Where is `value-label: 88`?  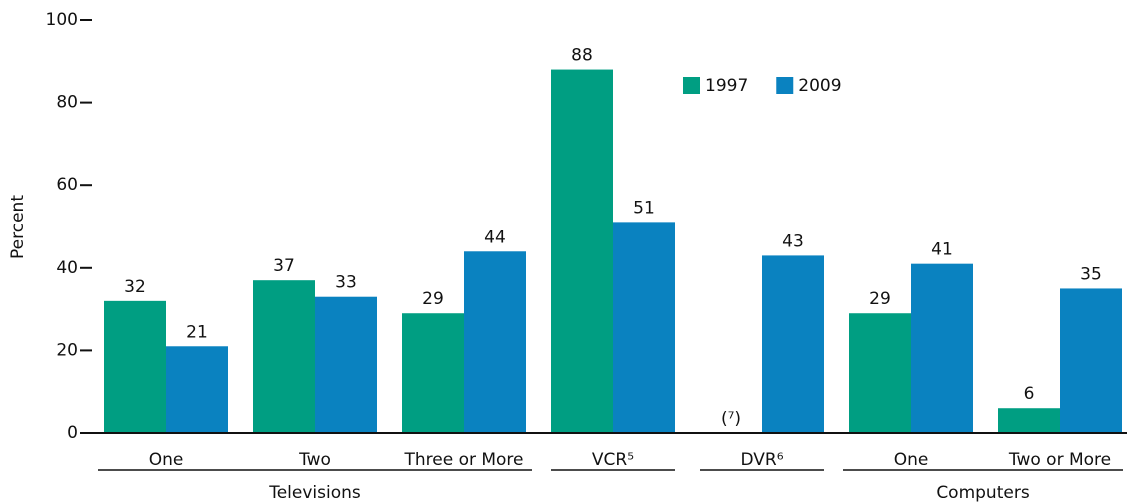 value-label: 88 is located at coordinates (582, 56).